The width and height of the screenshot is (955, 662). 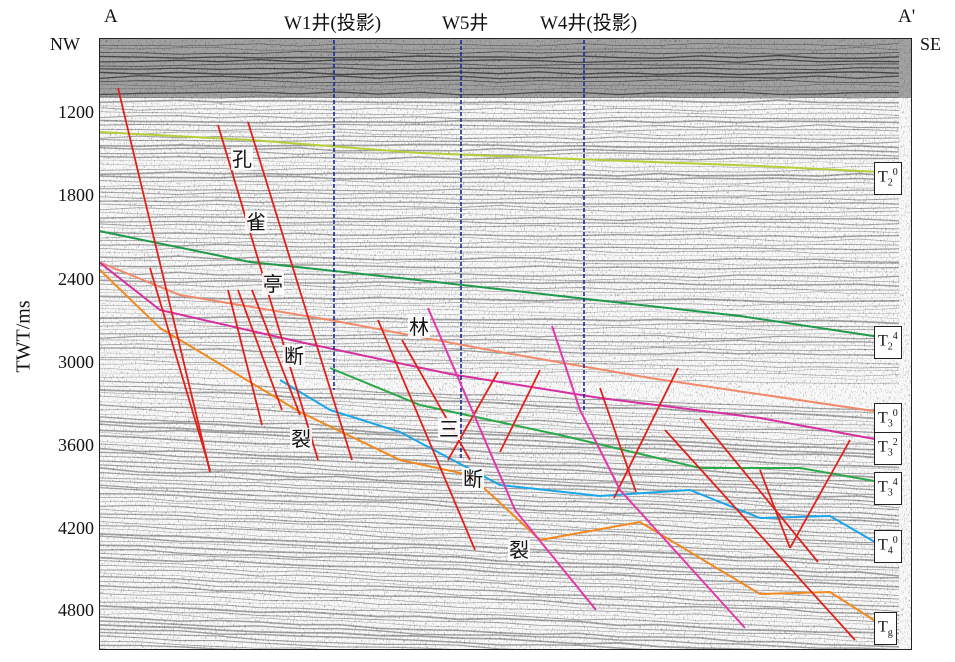 What do you see at coordinates (242, 159) in the screenshot?
I see `fault-name-char: 孔` at bounding box center [242, 159].